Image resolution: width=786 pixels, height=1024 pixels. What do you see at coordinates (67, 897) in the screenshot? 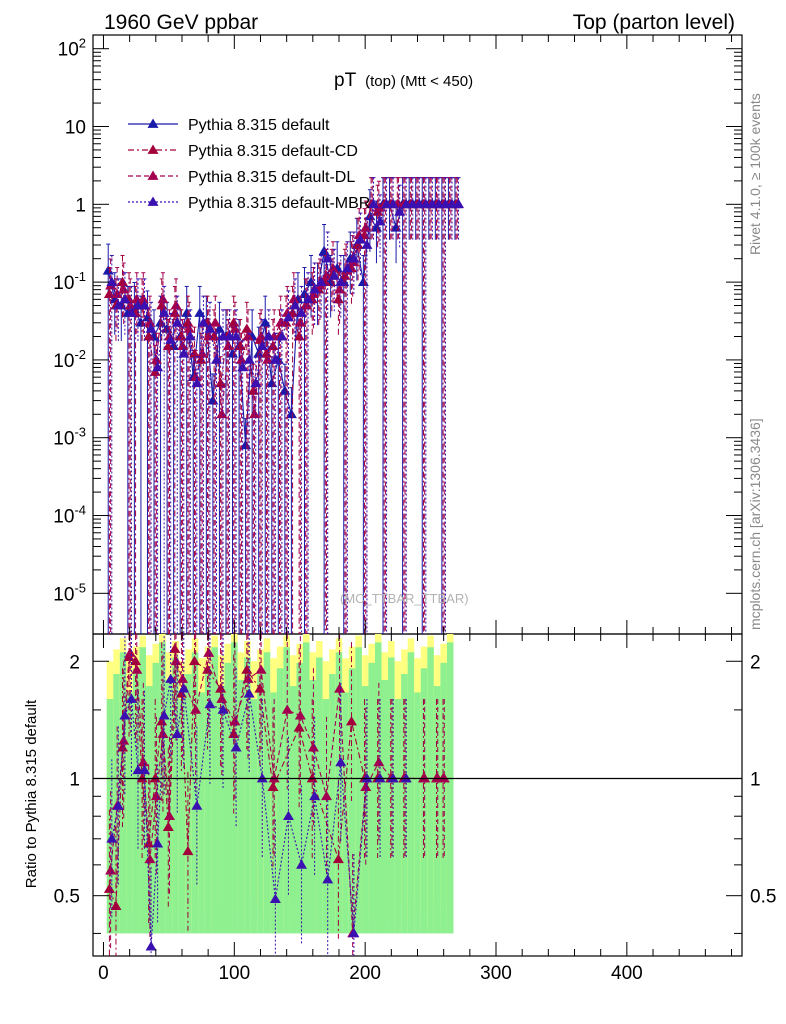
I see `ratio-y-tick-label: 0.5` at bounding box center [67, 897].